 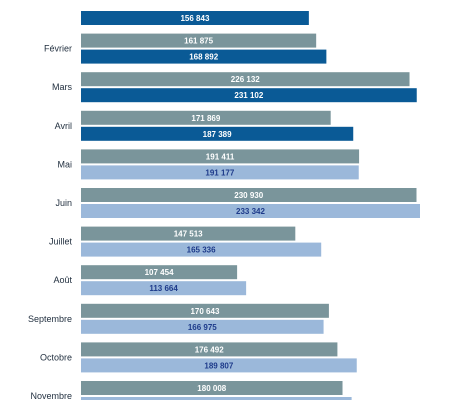 I want to click on data-label: 147 513, so click(x=188, y=234).